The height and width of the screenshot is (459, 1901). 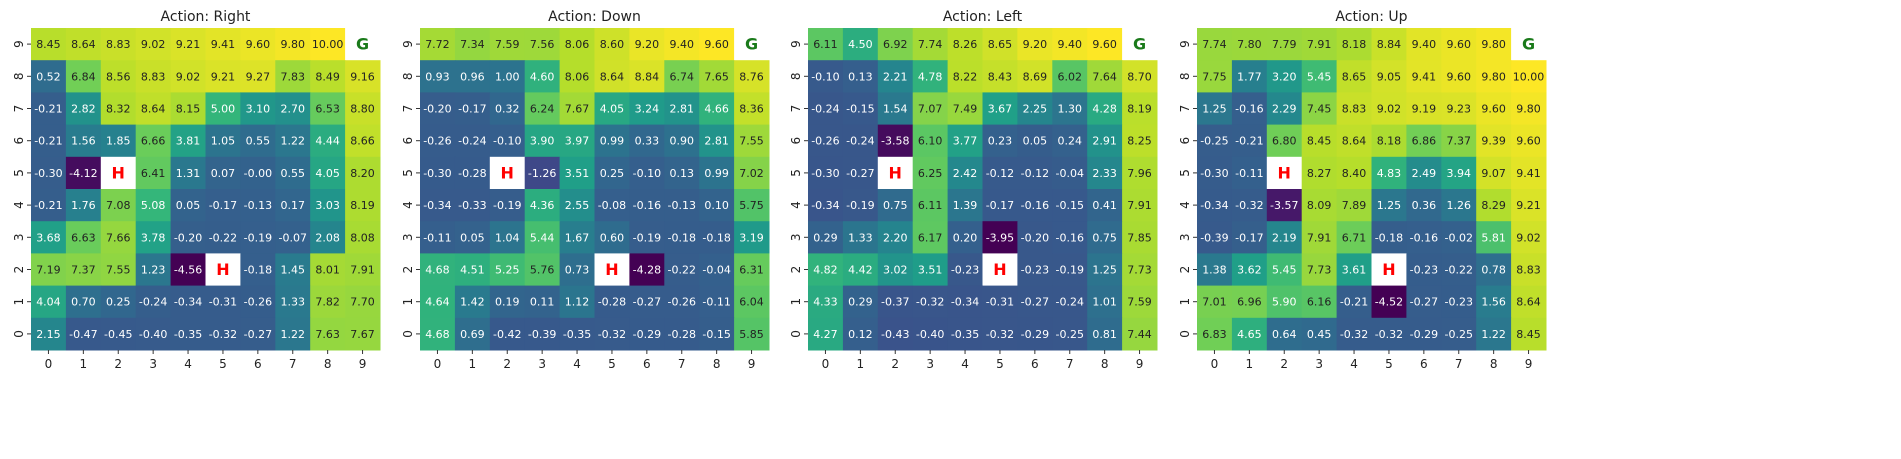 I want to click on cell-value-label: -0.28, so click(x=612, y=302).